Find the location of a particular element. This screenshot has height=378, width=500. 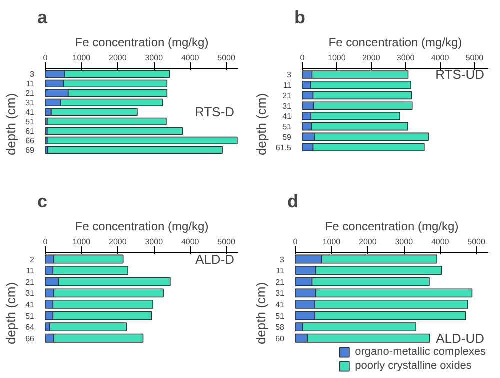

y-tick-label: 69 is located at coordinates (31, 151).